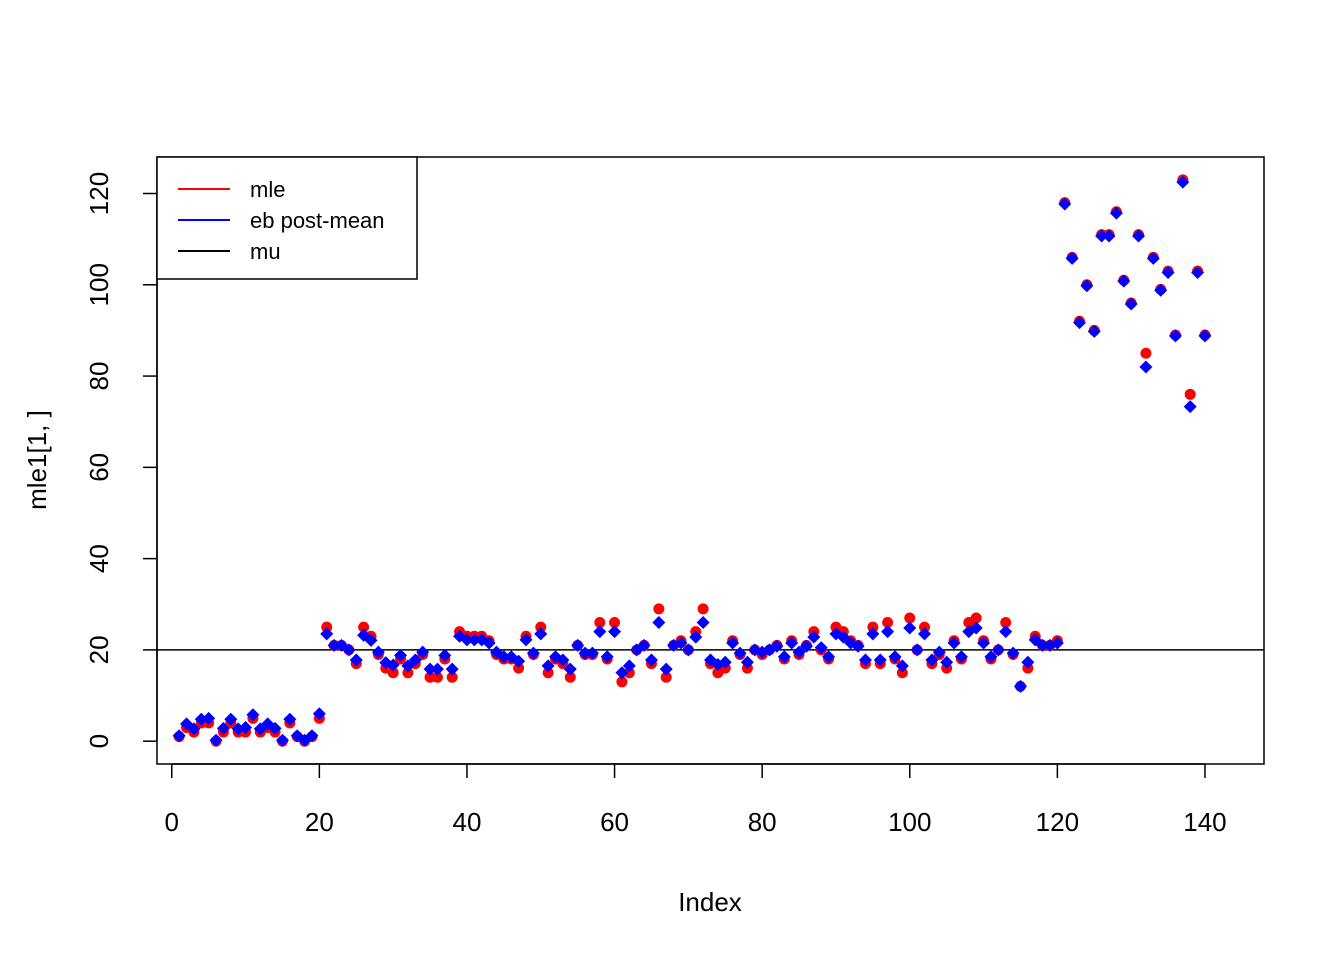 The height and width of the screenshot is (960, 1344). What do you see at coordinates (614, 822) in the screenshot?
I see `x-tick-label: 60` at bounding box center [614, 822].